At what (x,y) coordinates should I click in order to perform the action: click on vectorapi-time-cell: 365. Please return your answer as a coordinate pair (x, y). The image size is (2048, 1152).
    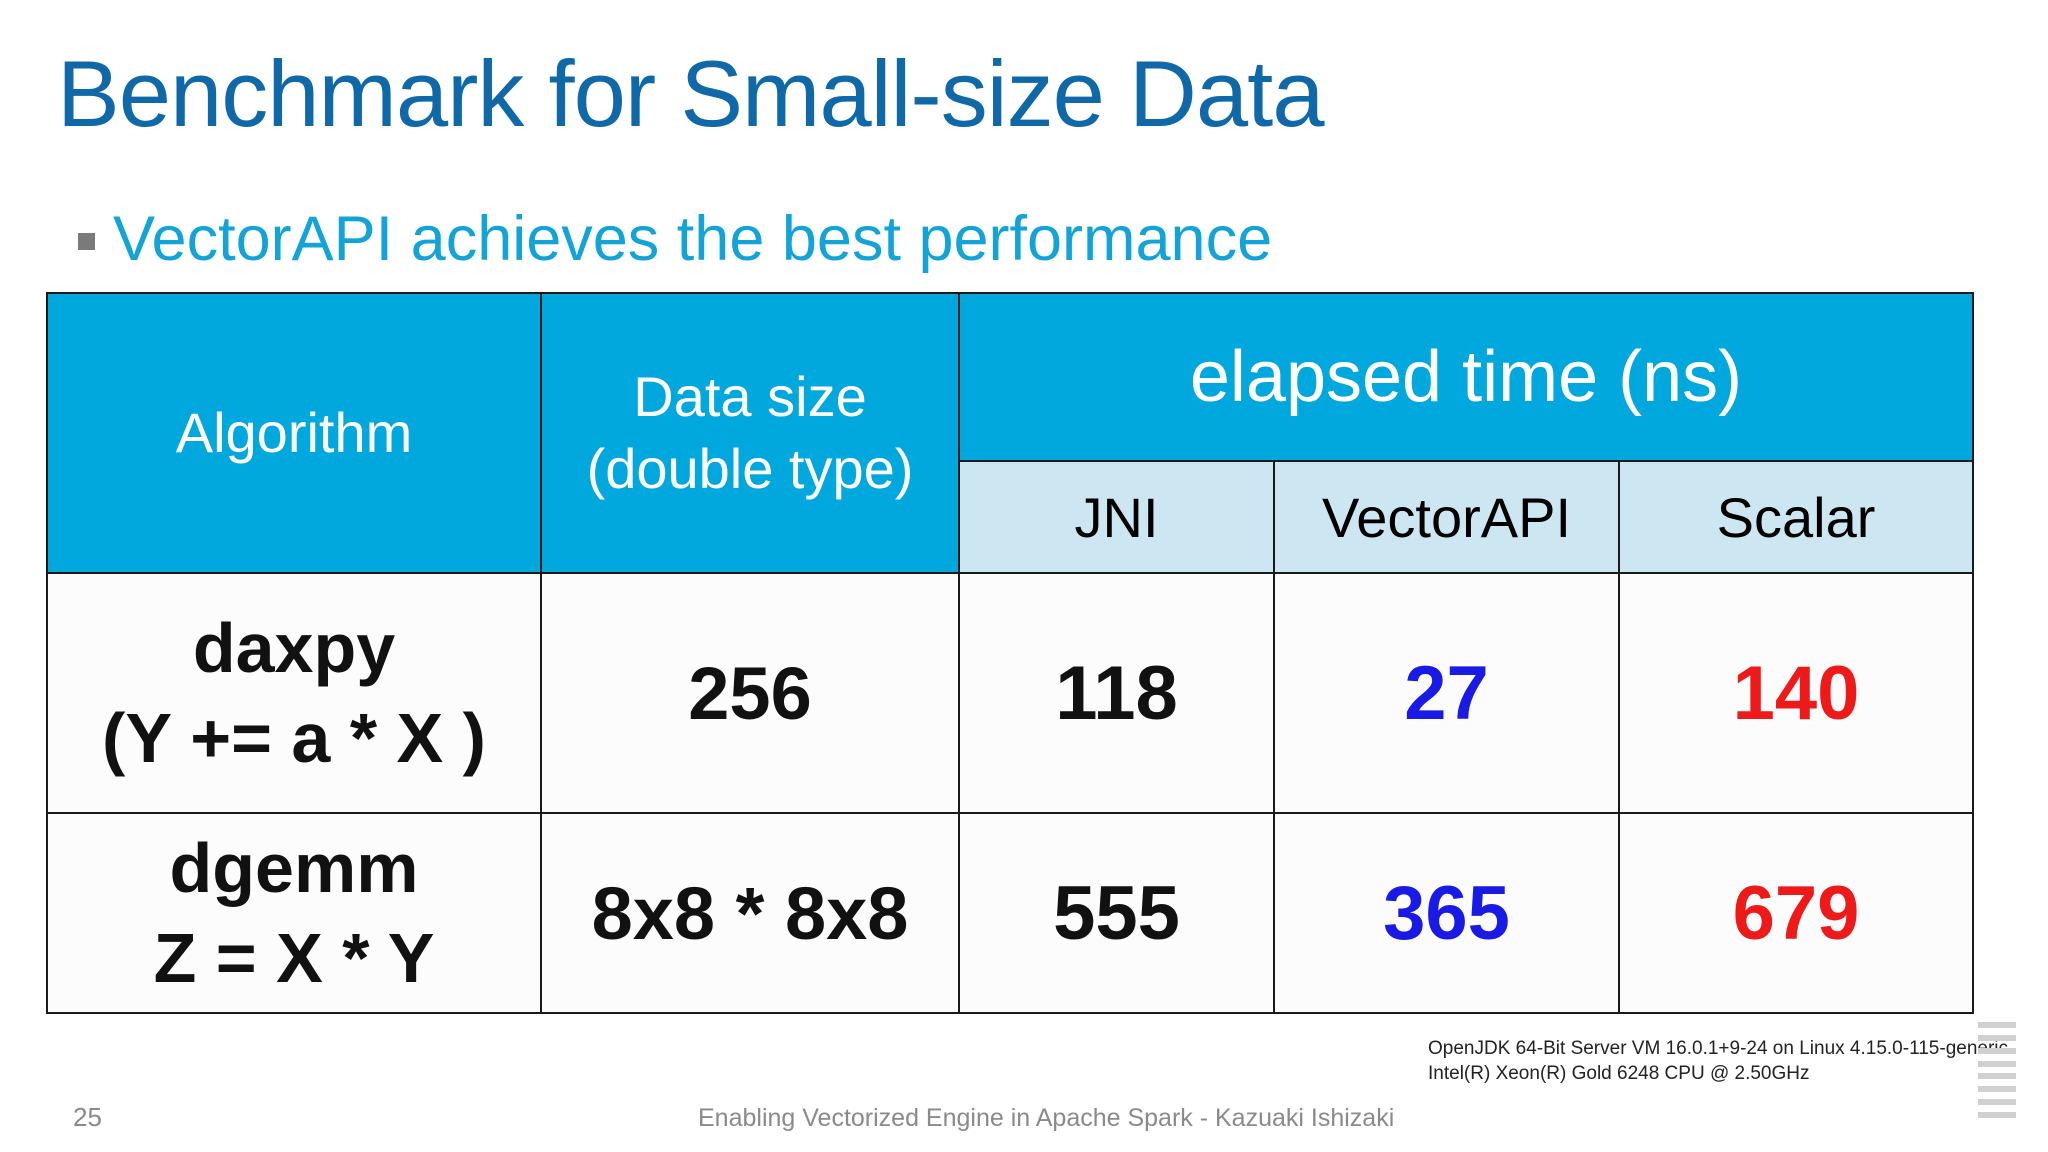
    Looking at the image, I should click on (1446, 913).